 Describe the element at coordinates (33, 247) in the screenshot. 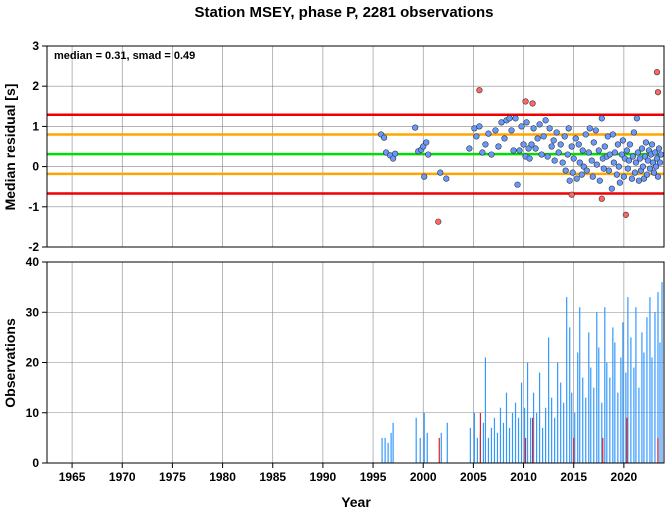

I see `residual-y-tick-label: -2` at that location.